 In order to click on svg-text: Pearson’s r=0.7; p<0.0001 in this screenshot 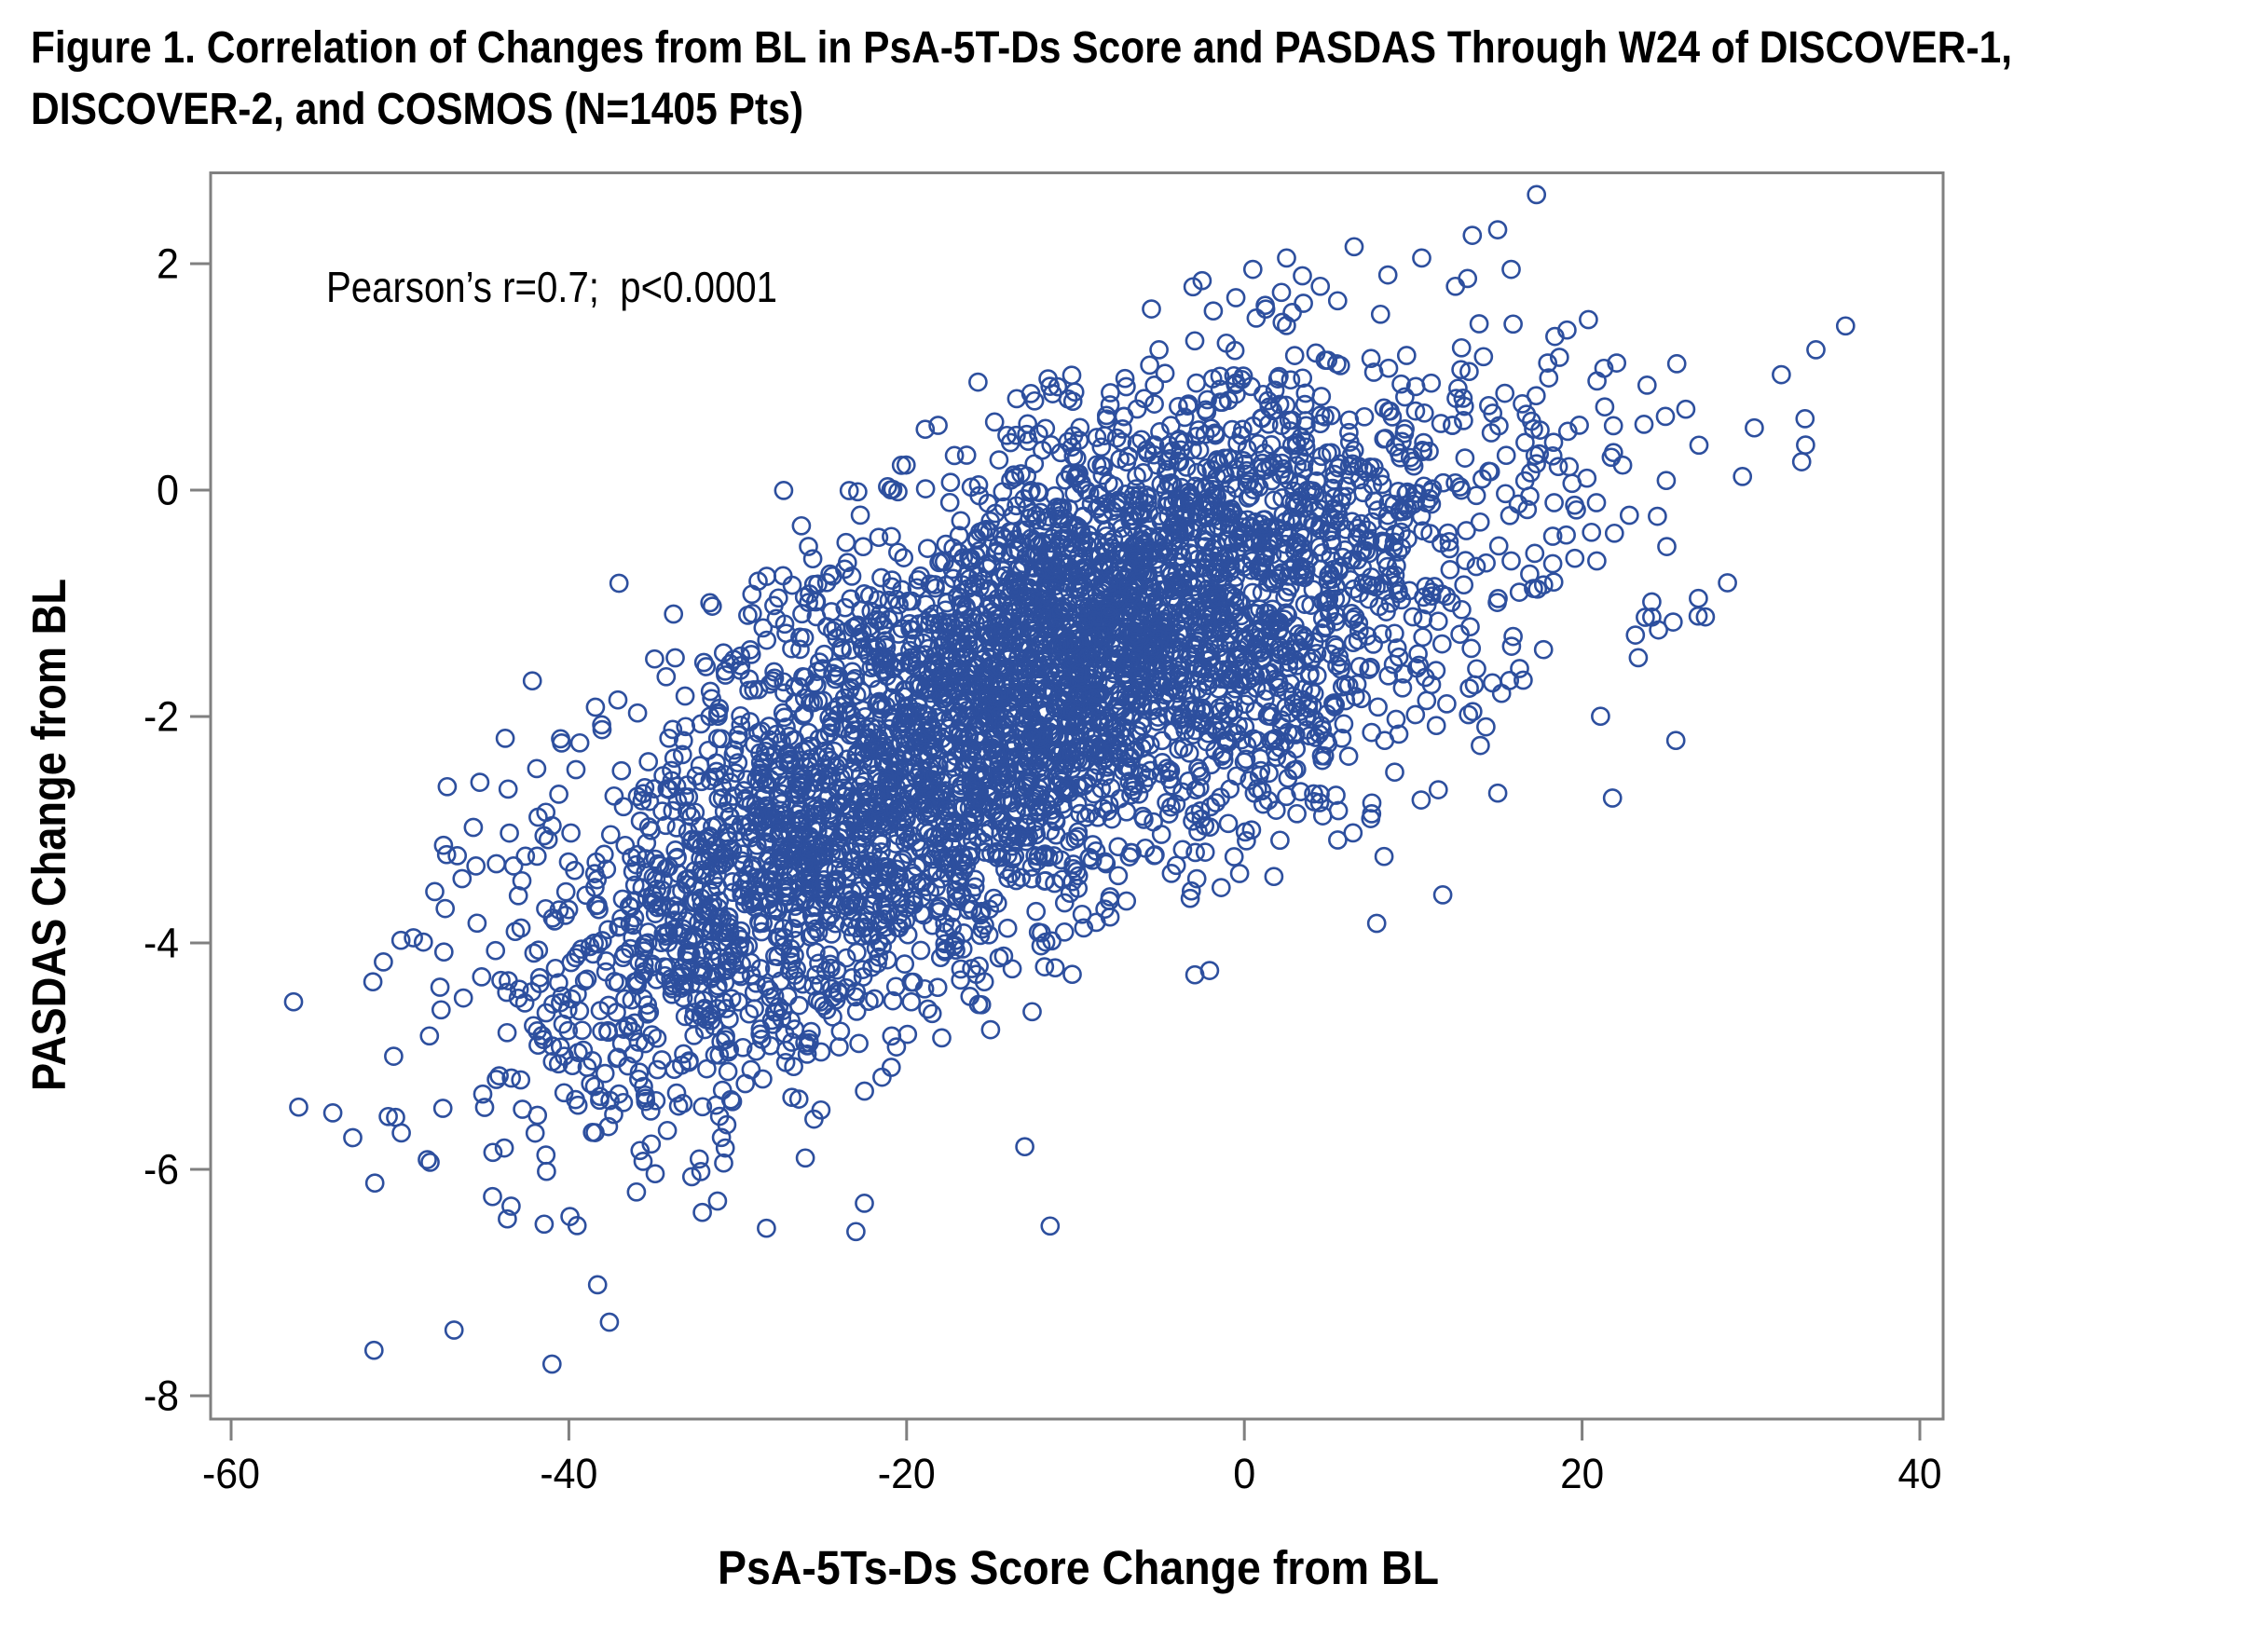, I will do `click(551, 287)`.